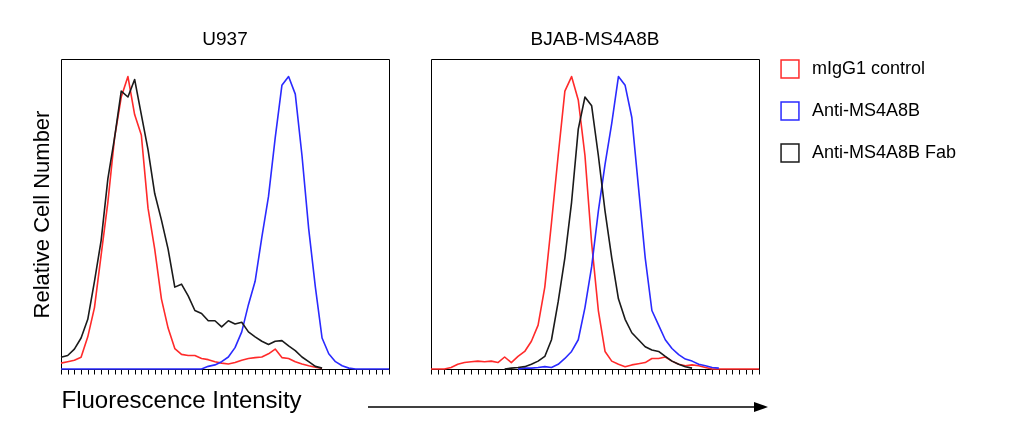 This screenshot has width=1013, height=434. What do you see at coordinates (41, 214) in the screenshot?
I see `y-axis-title: Relative Cell Number` at bounding box center [41, 214].